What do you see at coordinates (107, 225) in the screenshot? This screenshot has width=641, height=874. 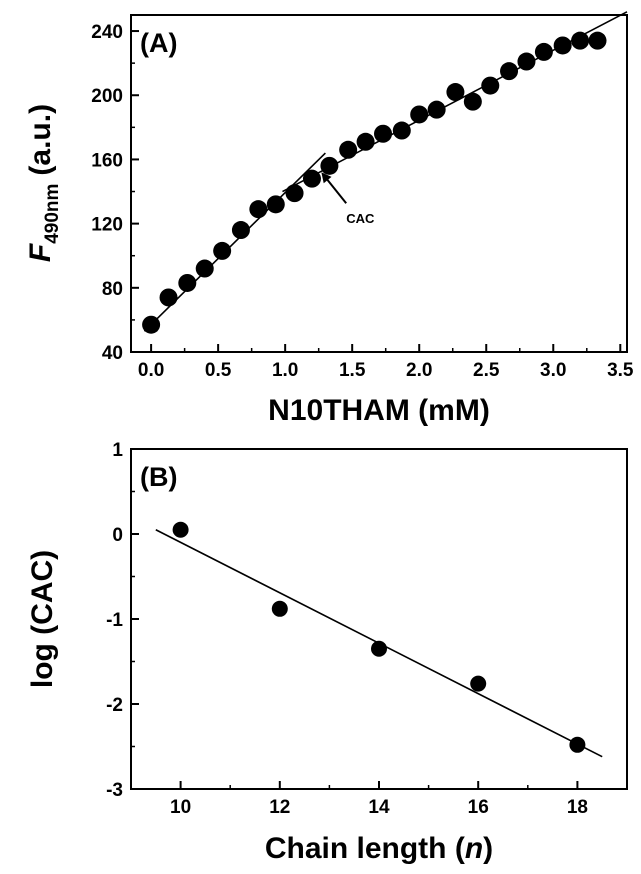 I see `y-tick-label: 120` at bounding box center [107, 225].